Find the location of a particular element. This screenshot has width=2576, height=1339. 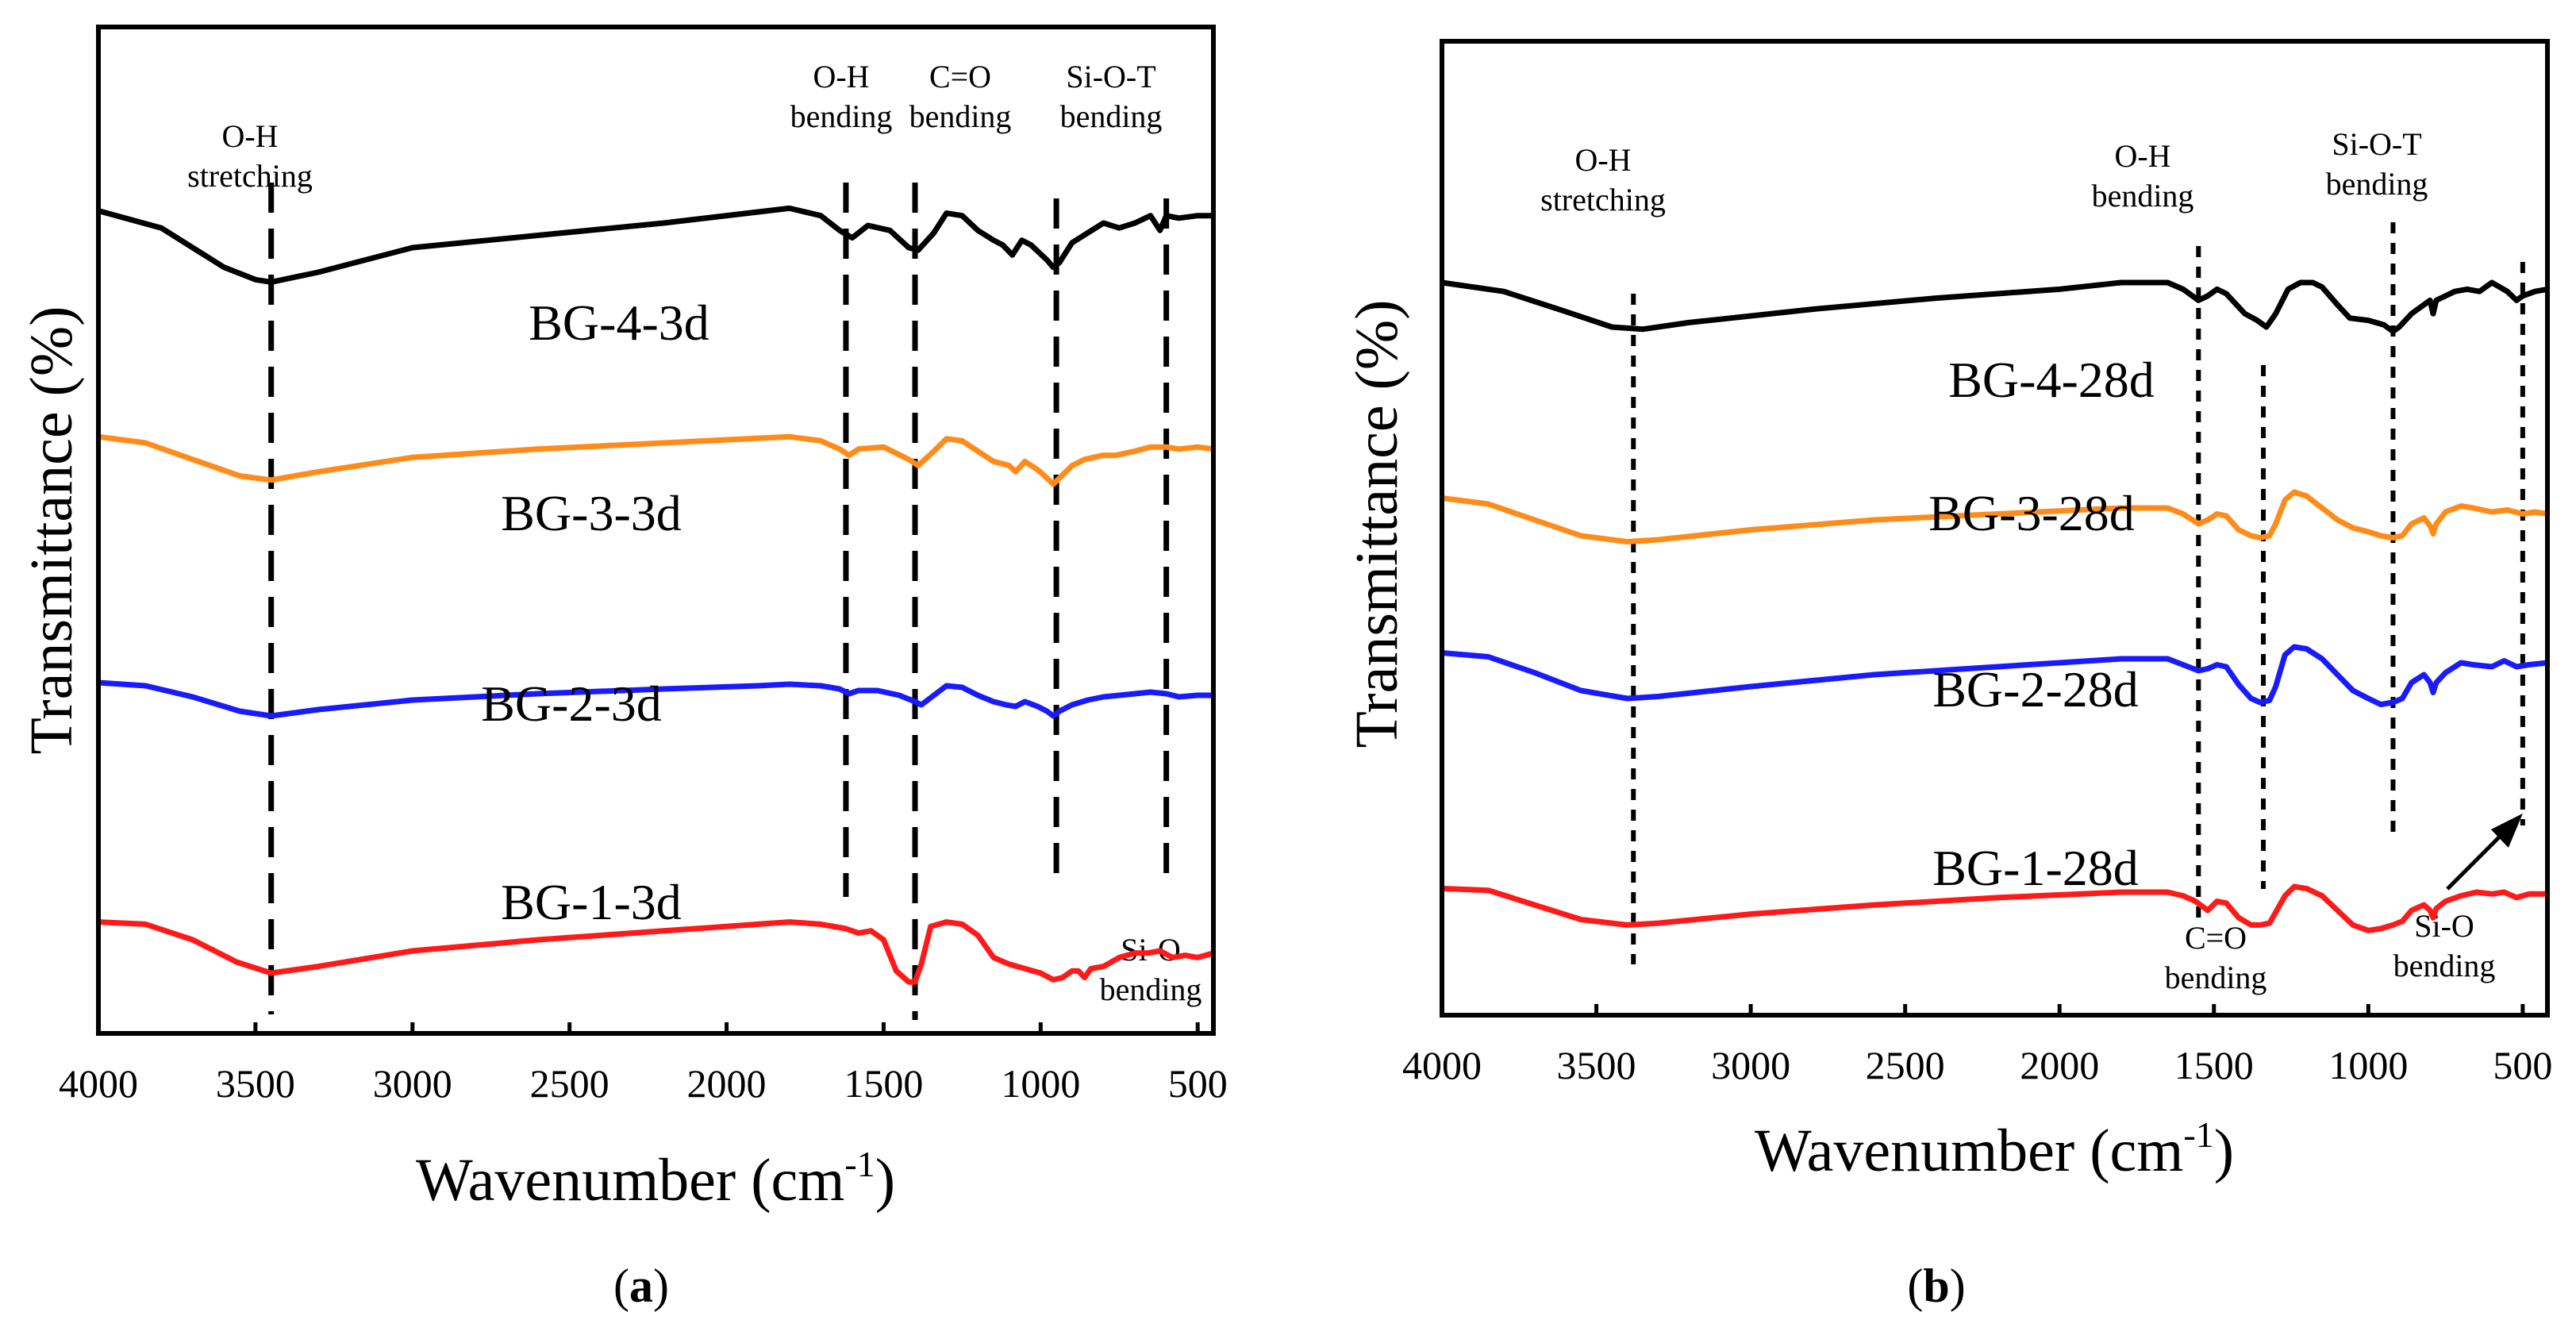

series-label: BG-1-3d is located at coordinates (591, 902).